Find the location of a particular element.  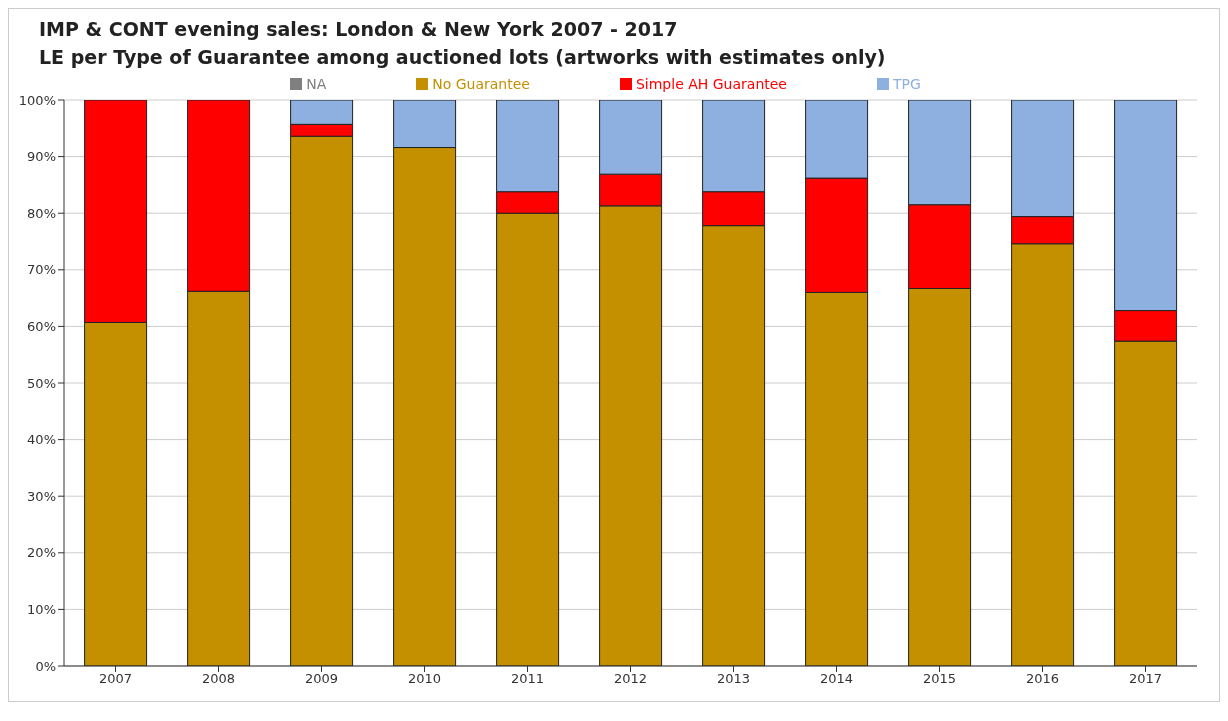

chart-subtitle: LE per Type of Guarantee among auctioned lots (artworks with estimates only) is located at coordinates (463, 57).